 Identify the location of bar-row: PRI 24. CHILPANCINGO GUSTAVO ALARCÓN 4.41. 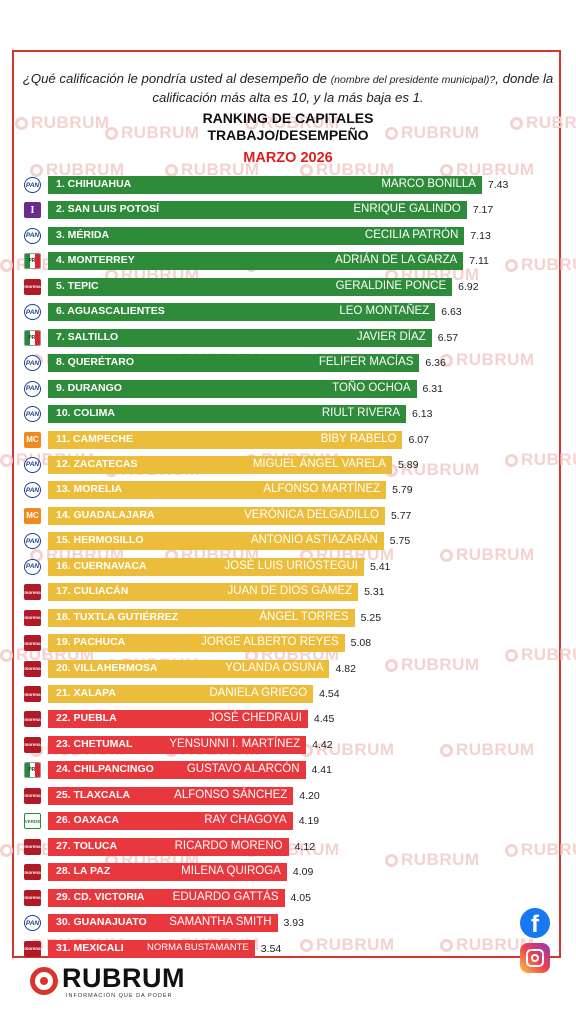
(284, 770).